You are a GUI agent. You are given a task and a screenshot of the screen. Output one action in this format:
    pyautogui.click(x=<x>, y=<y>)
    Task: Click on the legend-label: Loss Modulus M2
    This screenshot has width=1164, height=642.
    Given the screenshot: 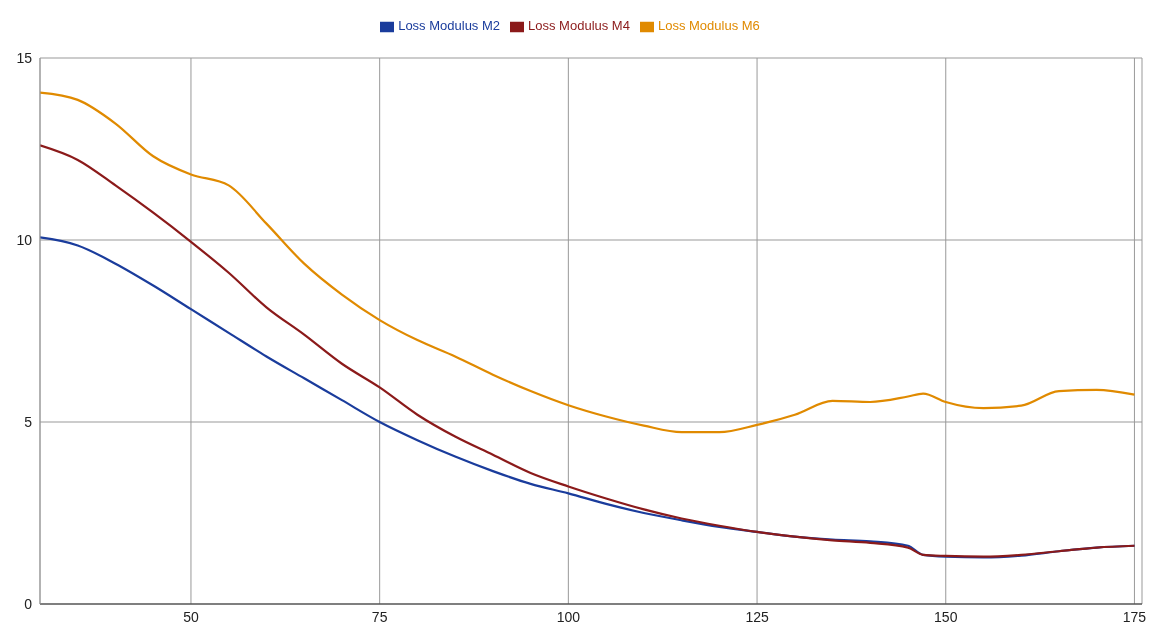 What is the action you would take?
    pyautogui.click(x=449, y=25)
    